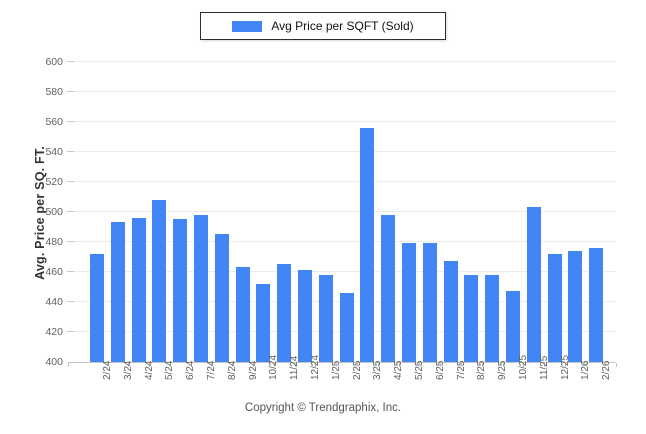 Image resolution: width=646 pixels, height=434 pixels. What do you see at coordinates (221, 298) in the screenshot?
I see `bar-8/24` at bounding box center [221, 298].